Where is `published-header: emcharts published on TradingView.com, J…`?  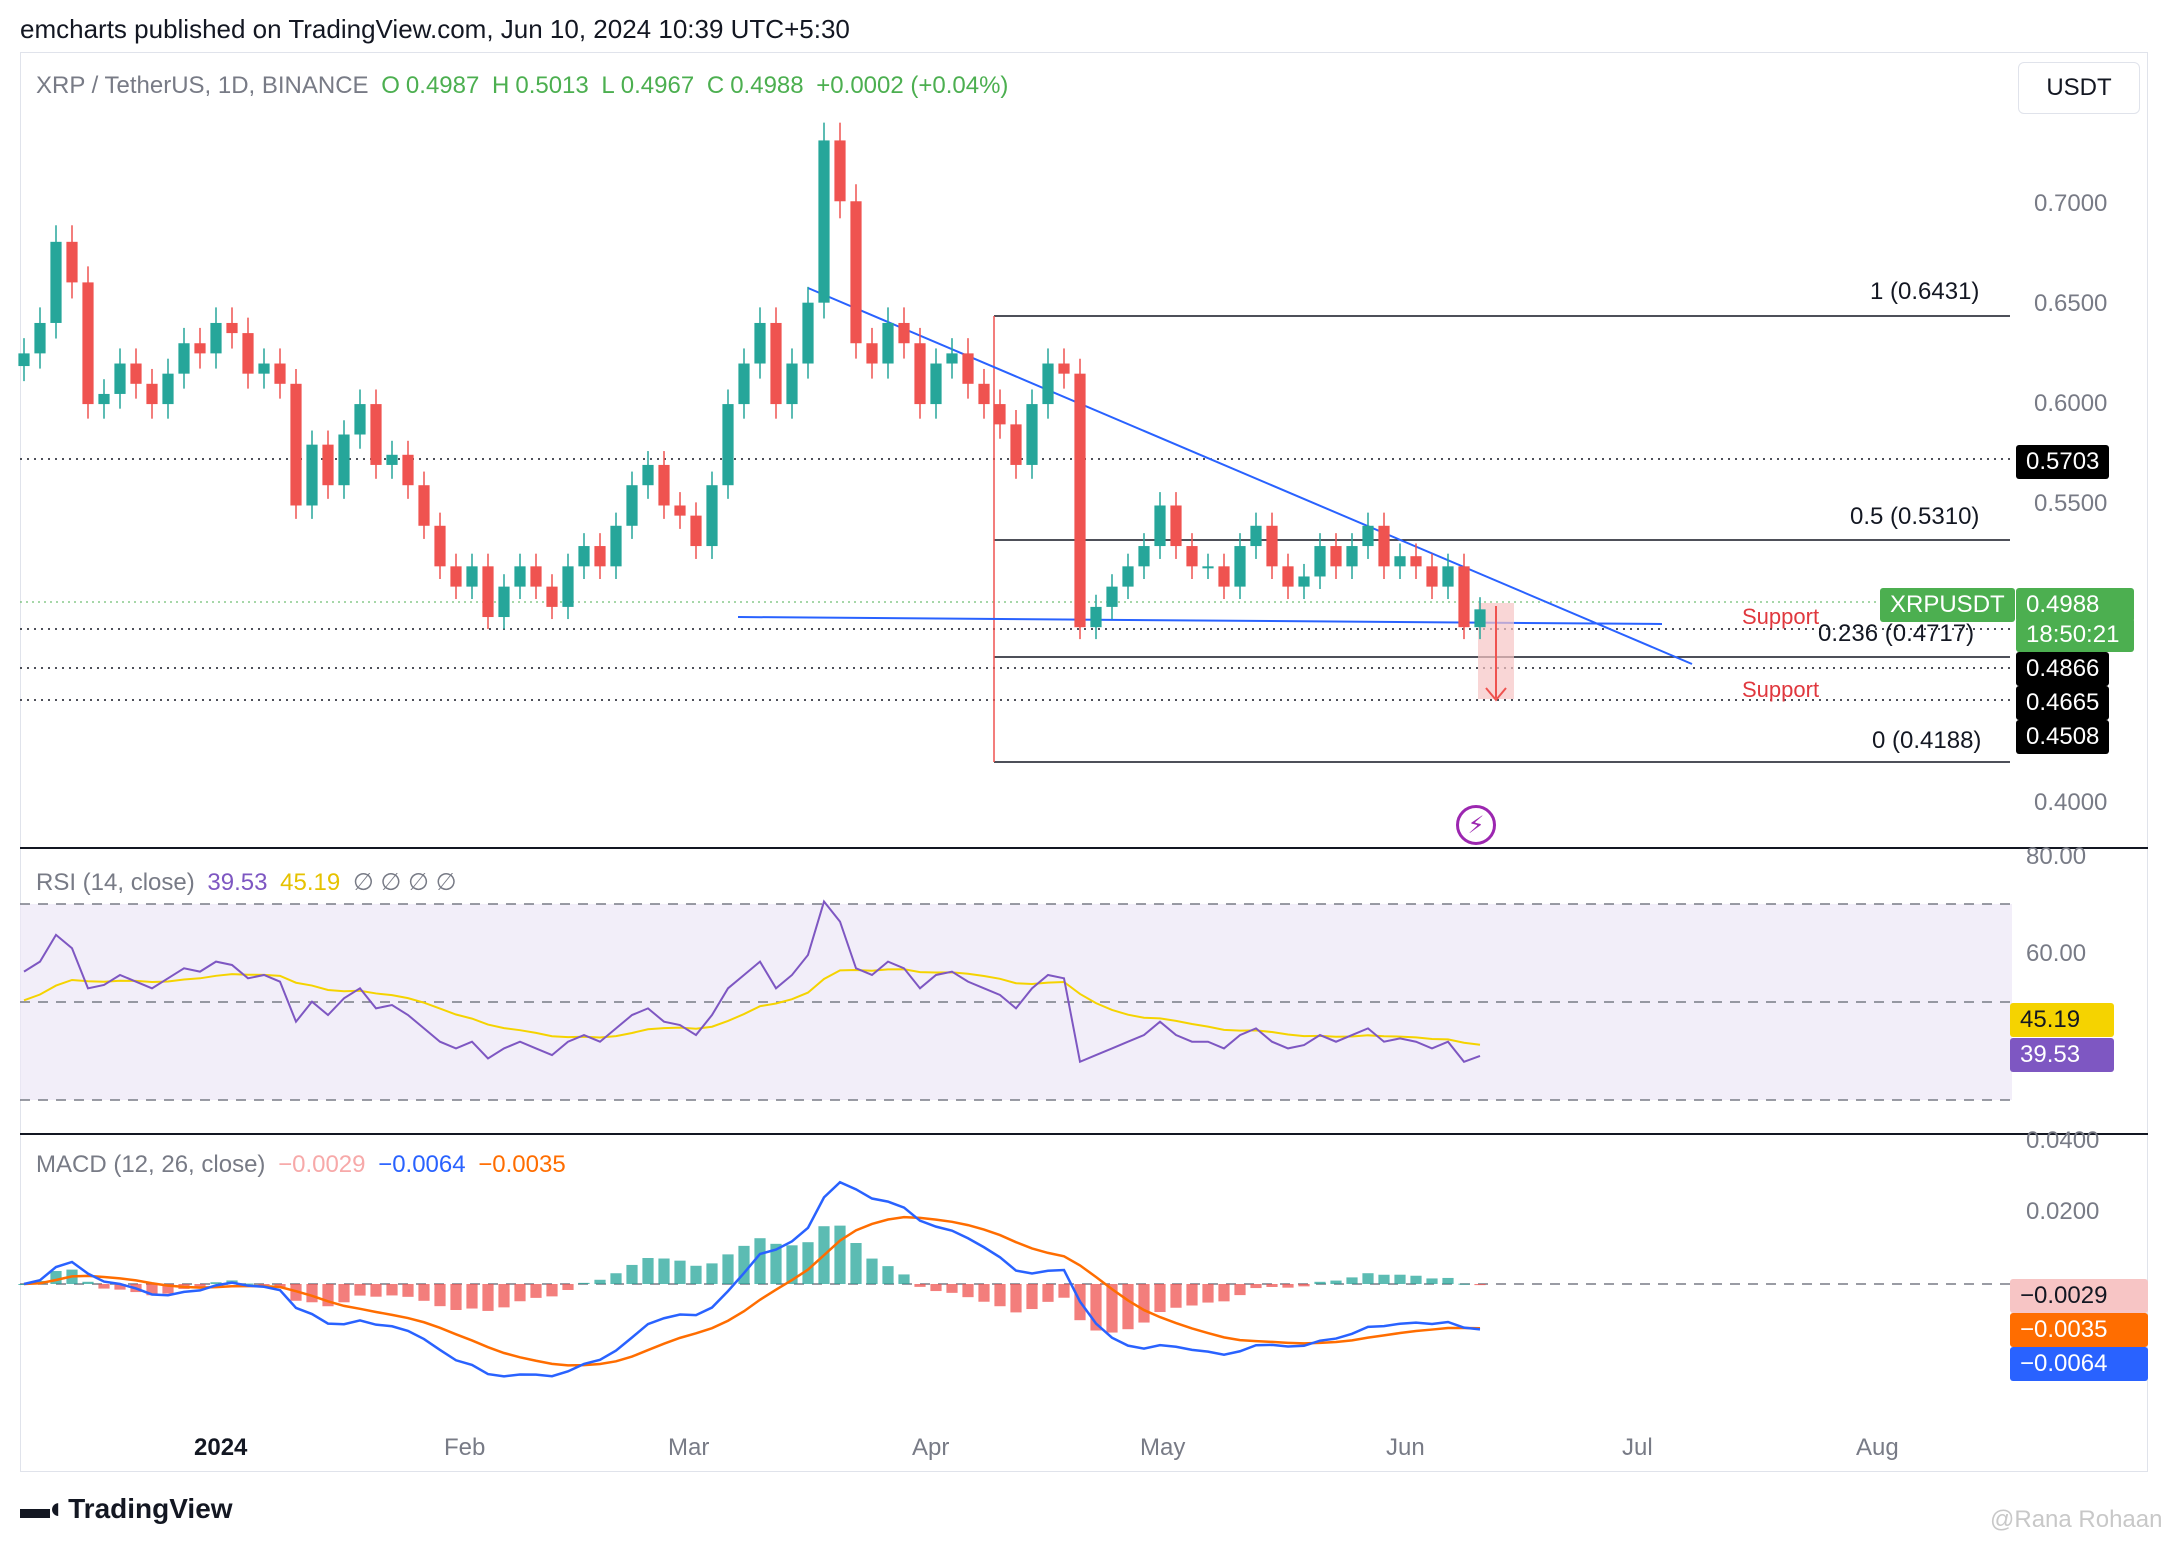
published-header: emcharts published on TradingView.com, J… is located at coordinates (435, 29).